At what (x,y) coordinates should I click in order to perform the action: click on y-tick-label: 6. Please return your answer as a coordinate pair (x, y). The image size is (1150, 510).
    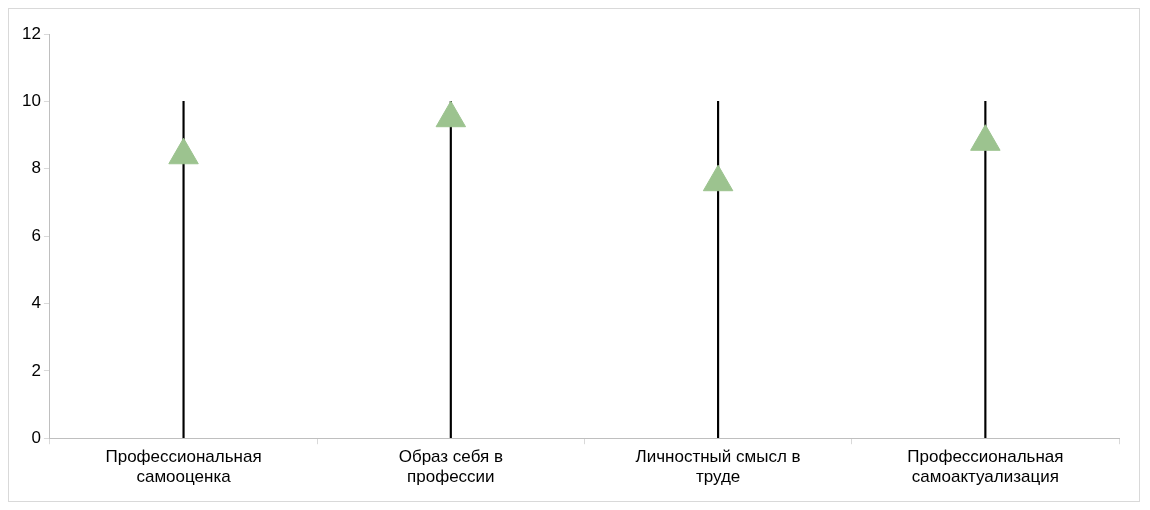
    Looking at the image, I should click on (36, 235).